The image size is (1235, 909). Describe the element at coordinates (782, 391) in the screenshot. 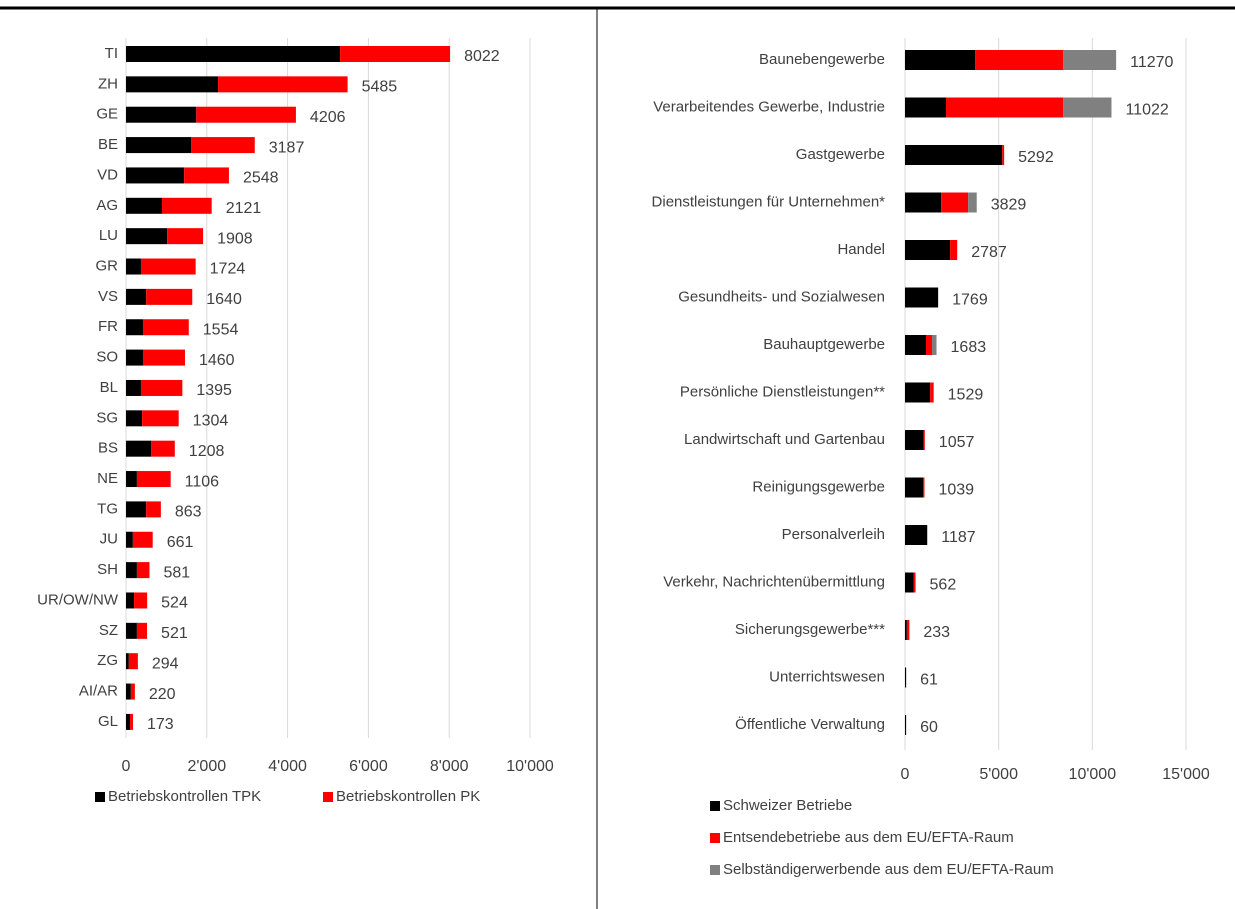

I see `category-label: Persönliche Dienstleistungen**` at that location.